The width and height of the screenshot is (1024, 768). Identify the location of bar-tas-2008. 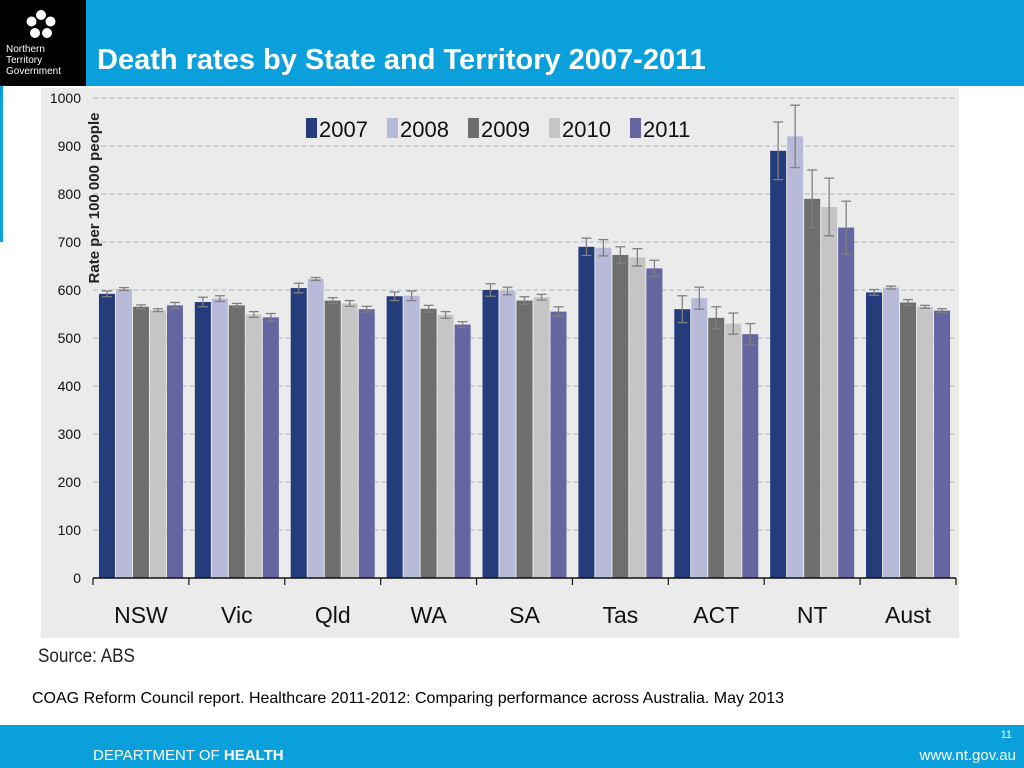
(603, 412).